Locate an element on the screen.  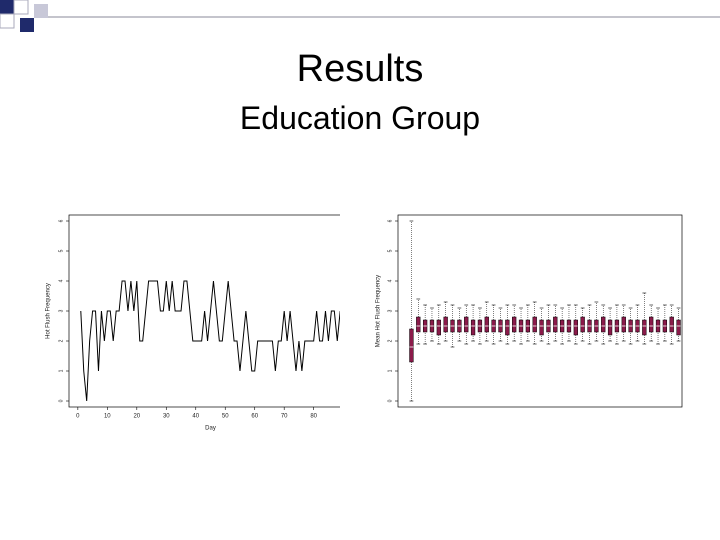
slide-title: Results is located at coordinates (360, 69).